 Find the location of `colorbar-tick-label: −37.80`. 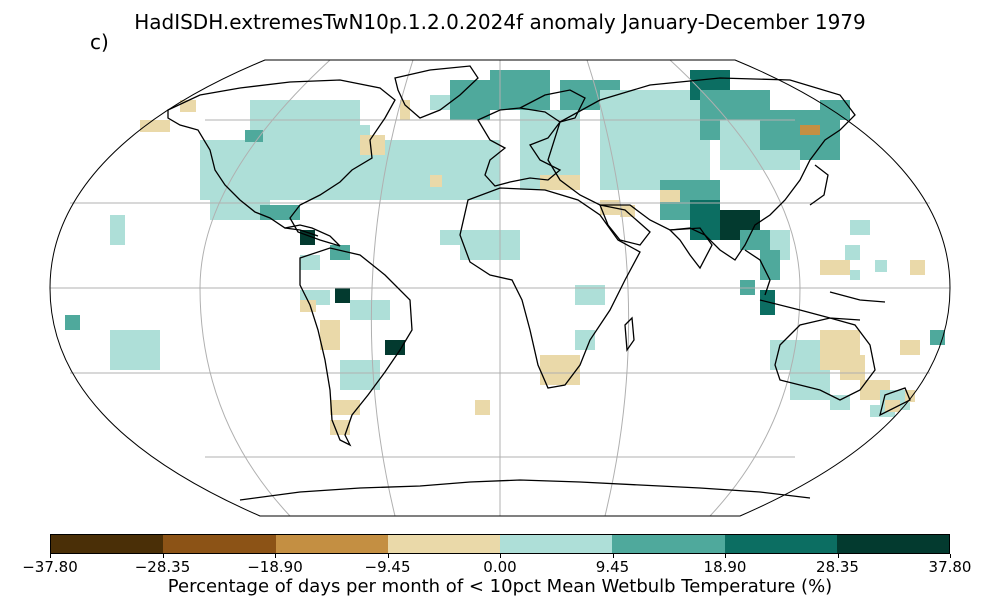

colorbar-tick-label: −37.80 is located at coordinates (50, 567).